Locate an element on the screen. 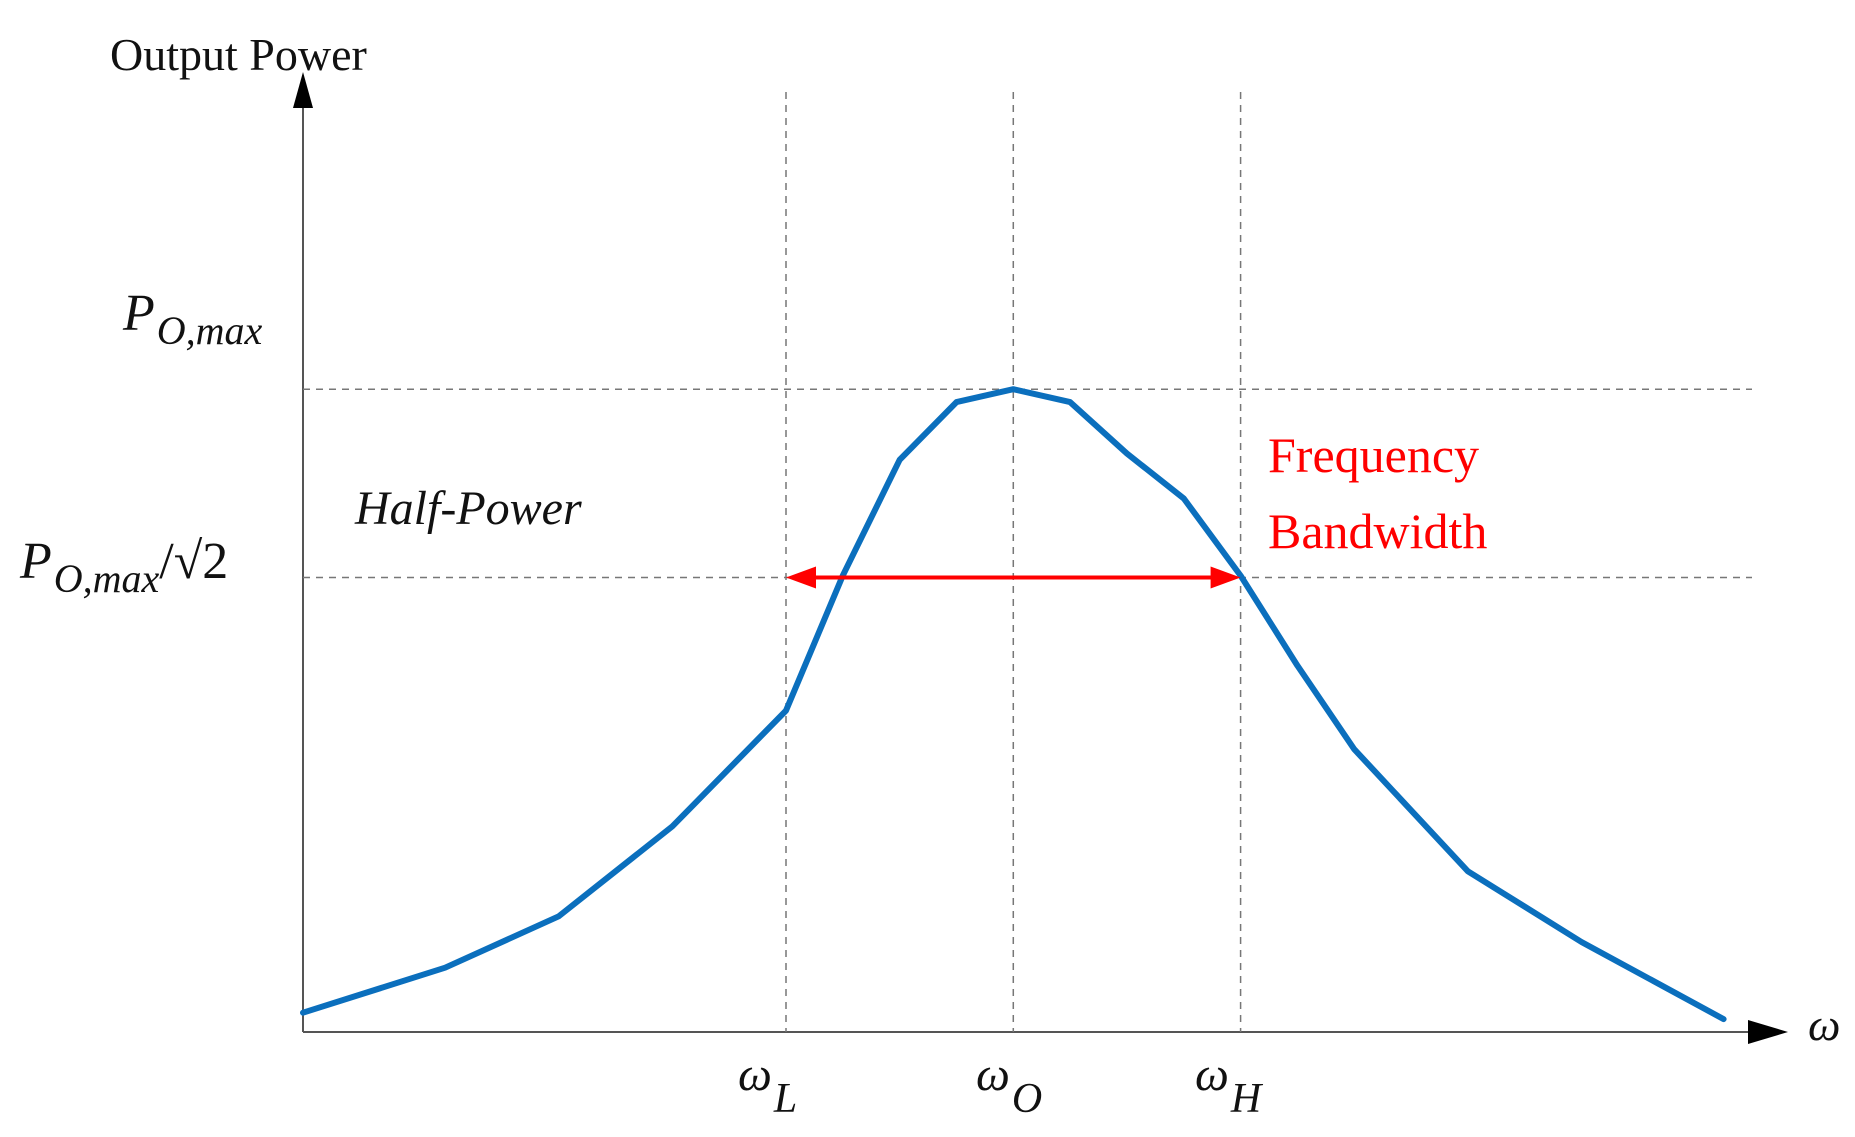 The image size is (1855, 1137). x-tick-label-high: ωH is located at coordinates (1229, 1085).